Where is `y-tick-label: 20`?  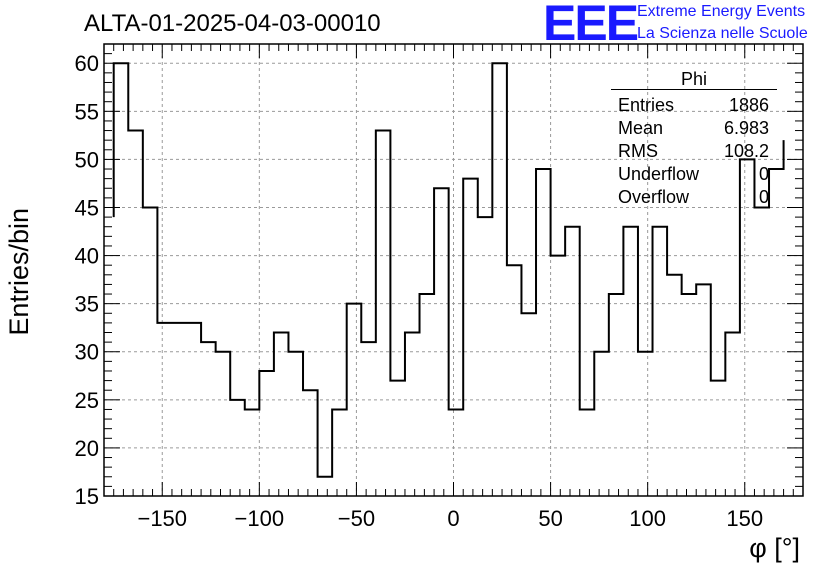
y-tick-label: 20 is located at coordinates (87, 448).